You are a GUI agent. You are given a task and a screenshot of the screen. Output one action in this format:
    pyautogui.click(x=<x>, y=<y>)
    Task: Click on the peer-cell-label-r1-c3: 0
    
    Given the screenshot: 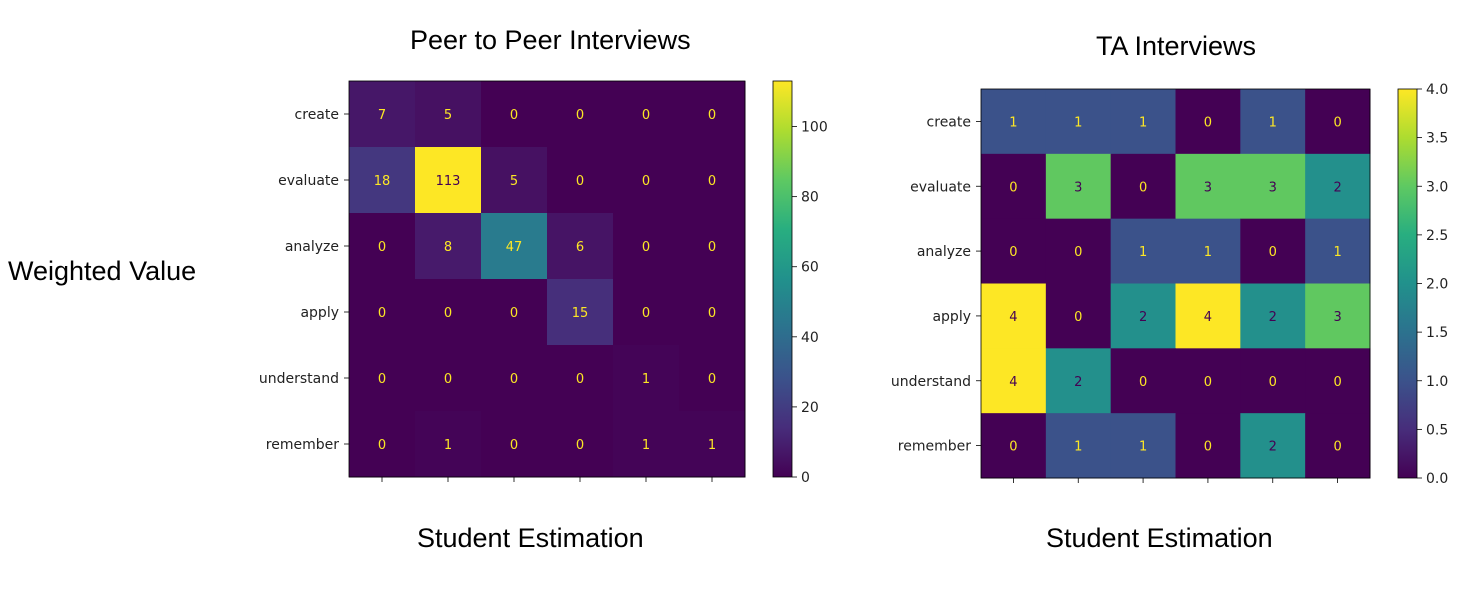 What is the action you would take?
    pyautogui.click(x=580, y=181)
    